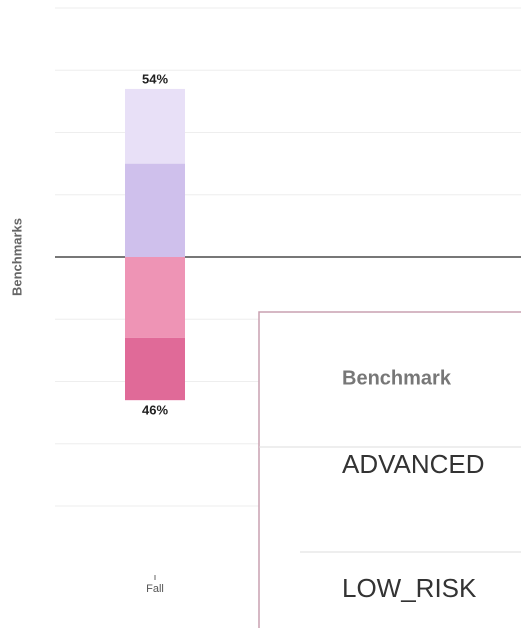 The image size is (521, 628). I want to click on total-label: 46%, so click(155, 410).